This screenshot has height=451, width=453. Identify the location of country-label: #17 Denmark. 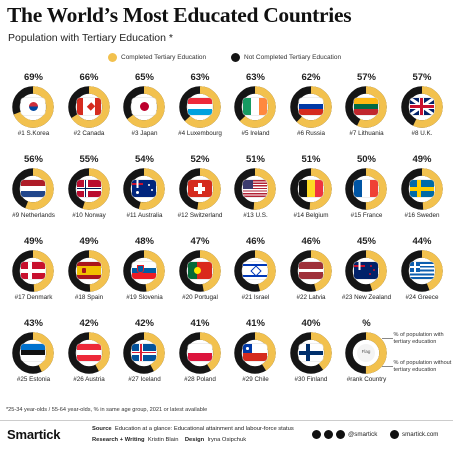
(33, 297).